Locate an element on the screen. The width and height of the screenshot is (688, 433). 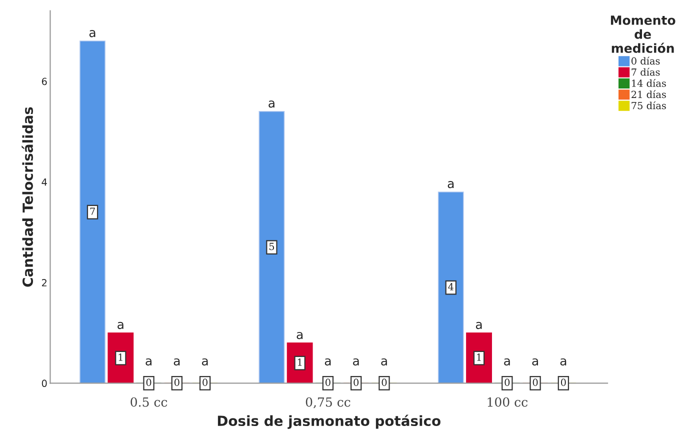
data-label: 4 is located at coordinates (451, 286).